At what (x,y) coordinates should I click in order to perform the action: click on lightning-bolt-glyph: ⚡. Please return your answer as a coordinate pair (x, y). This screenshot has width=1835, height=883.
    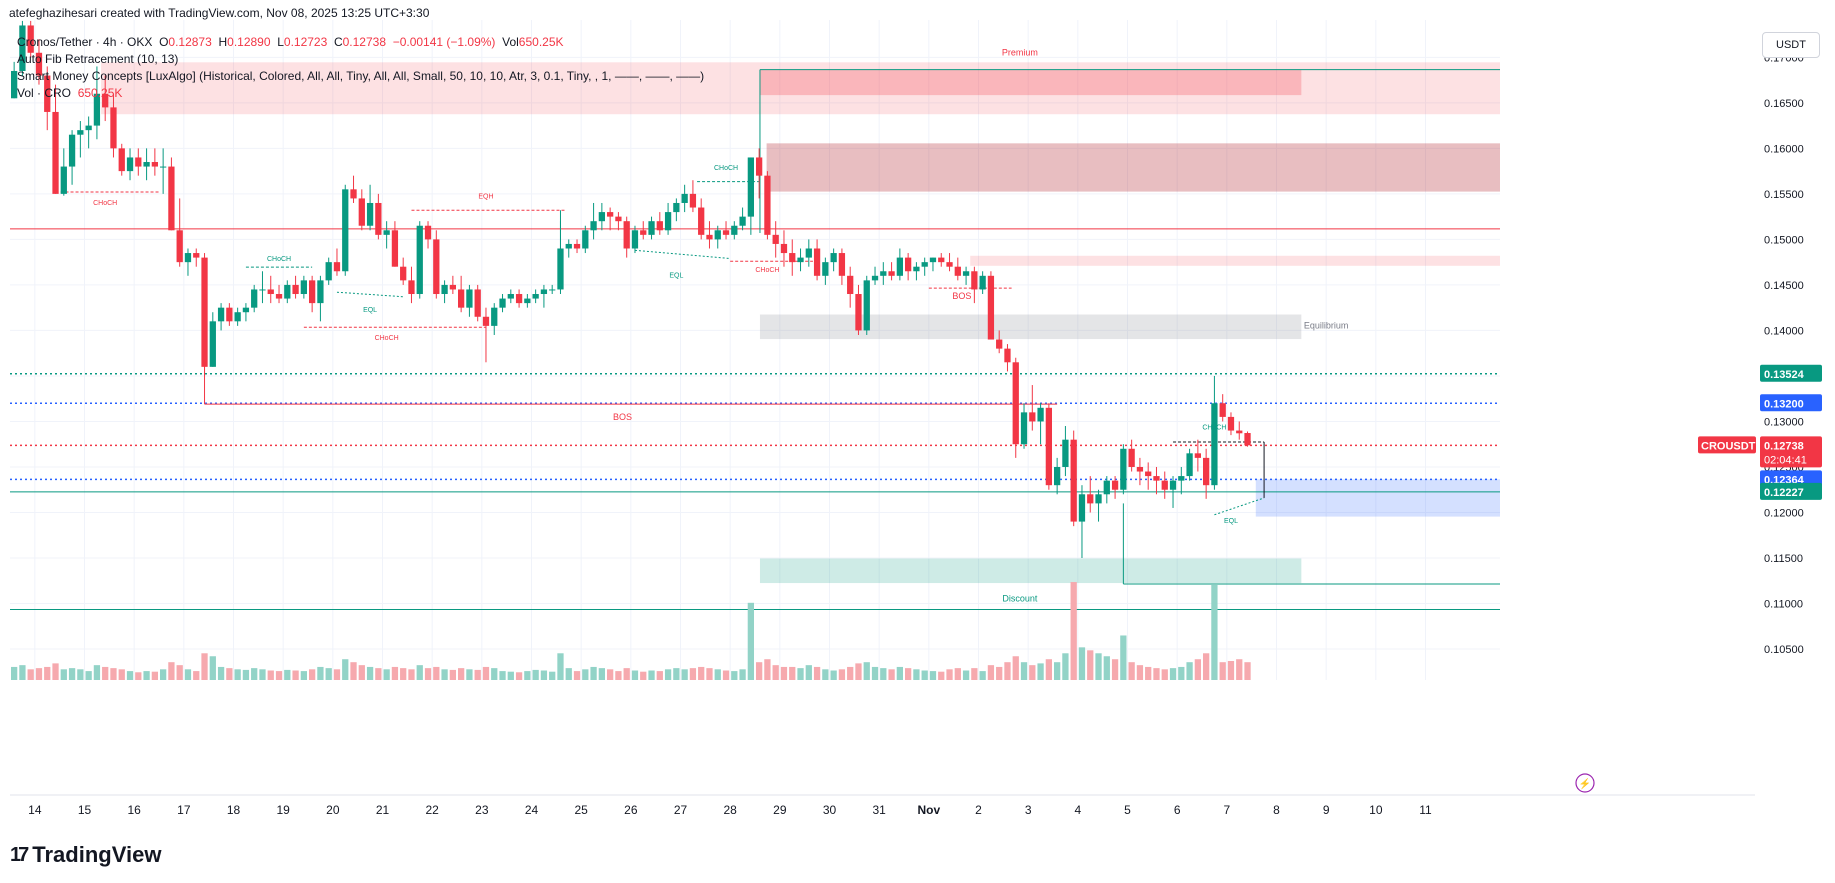
    Looking at the image, I should click on (1585, 783).